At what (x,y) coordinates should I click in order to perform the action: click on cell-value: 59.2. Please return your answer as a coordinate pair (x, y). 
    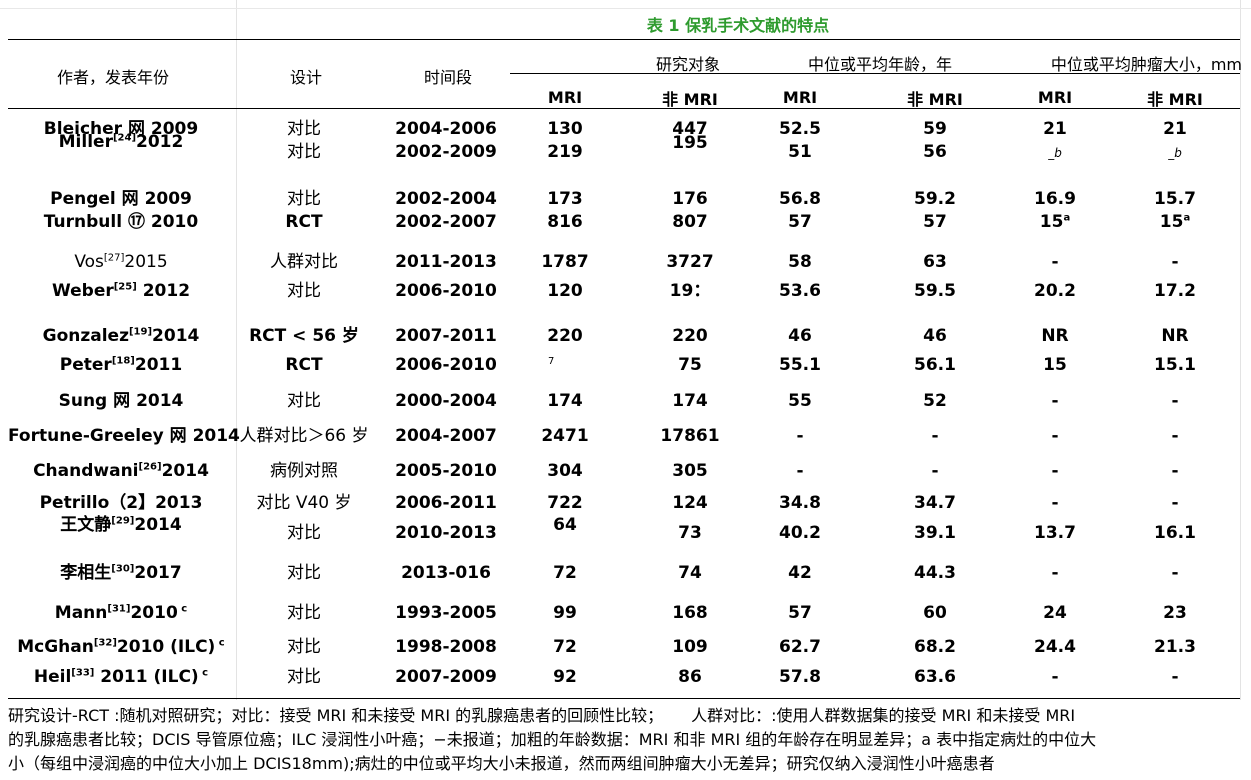
    Looking at the image, I should click on (935, 199).